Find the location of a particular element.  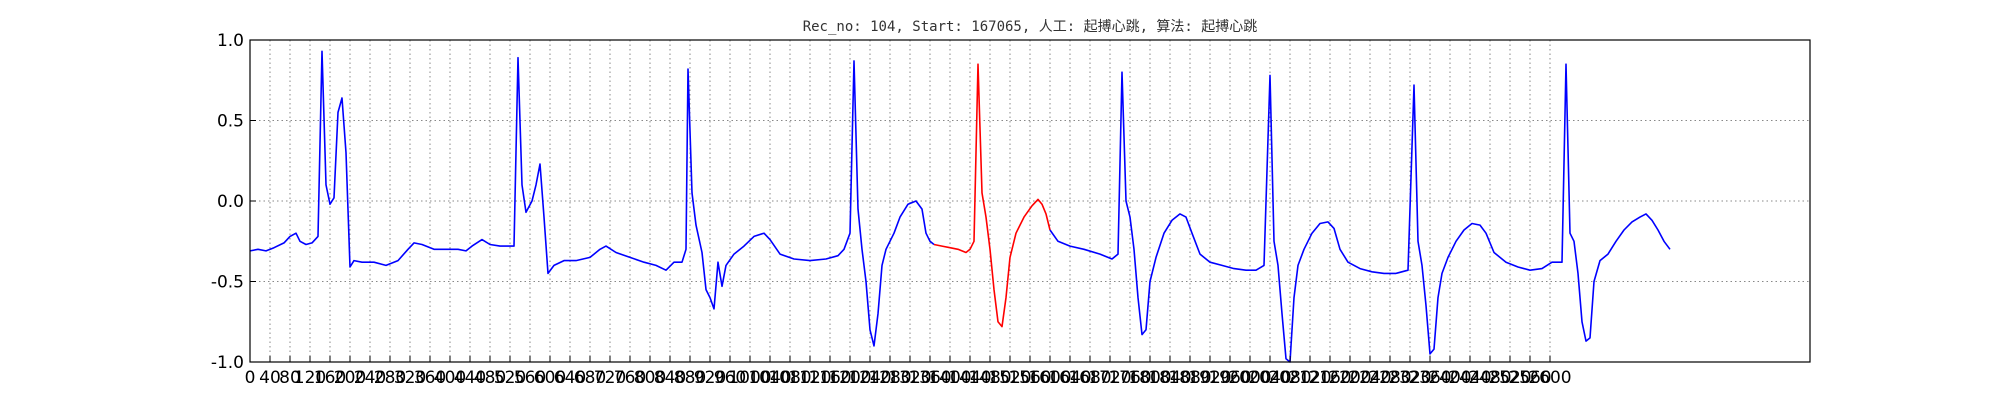

x-tick-label: 1720 is located at coordinates (1109, 378).